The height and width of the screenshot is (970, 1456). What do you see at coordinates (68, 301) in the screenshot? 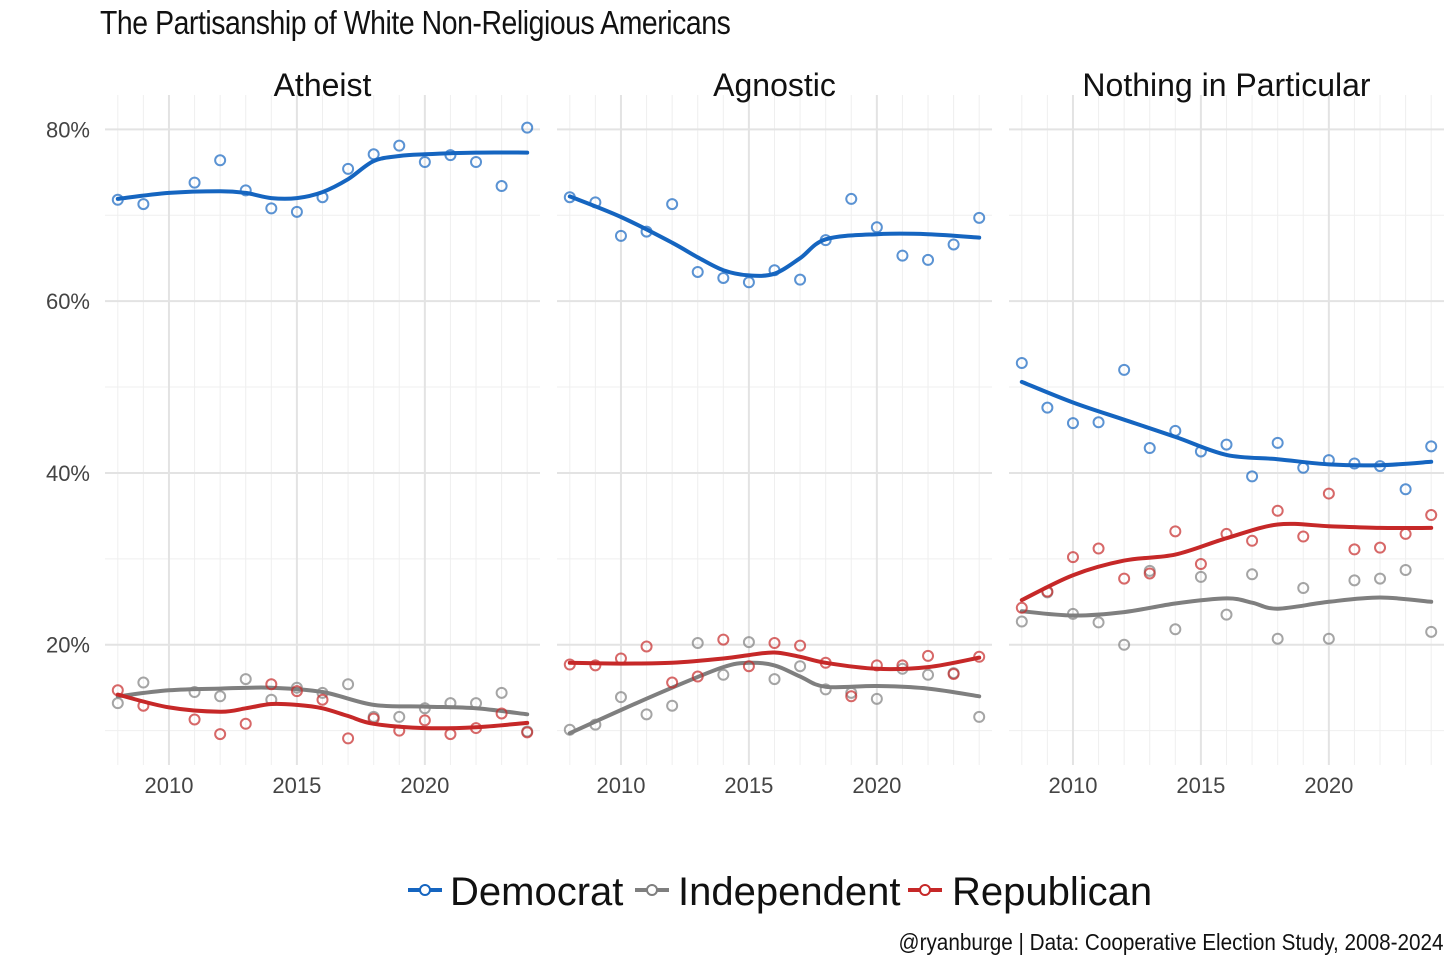
I see `y-tick-label: 60%` at bounding box center [68, 301].